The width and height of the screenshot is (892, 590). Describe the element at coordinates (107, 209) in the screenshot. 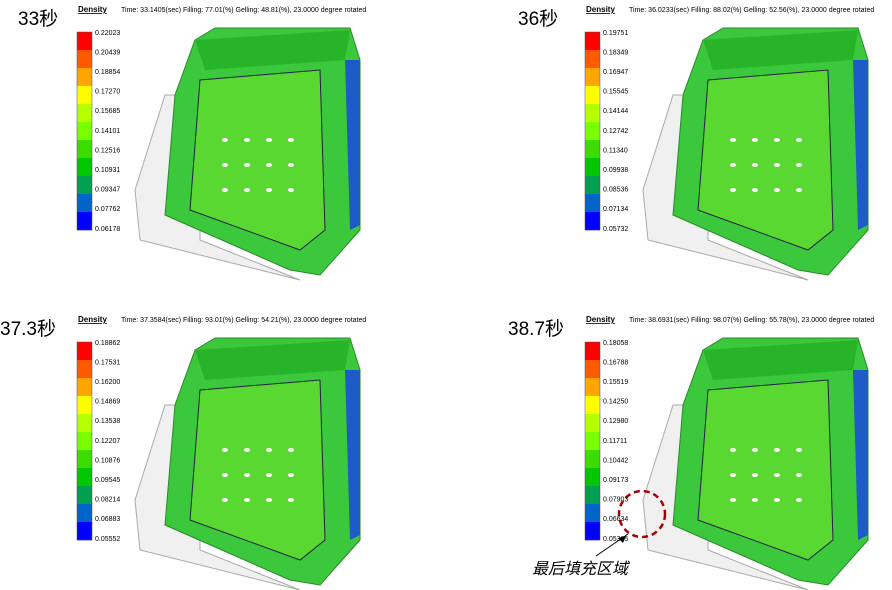

I see `legend-label: 0.07762` at that location.